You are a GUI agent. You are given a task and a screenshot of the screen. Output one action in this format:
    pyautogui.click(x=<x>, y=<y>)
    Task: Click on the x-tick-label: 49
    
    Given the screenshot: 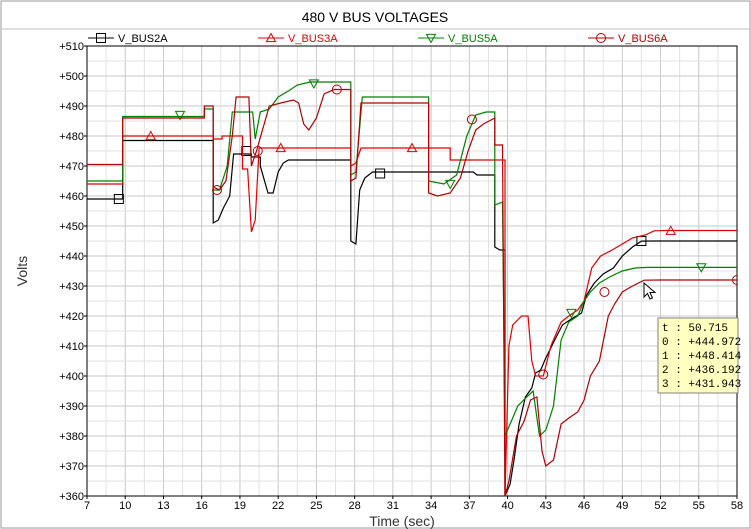 What is the action you would take?
    pyautogui.click(x=622, y=506)
    